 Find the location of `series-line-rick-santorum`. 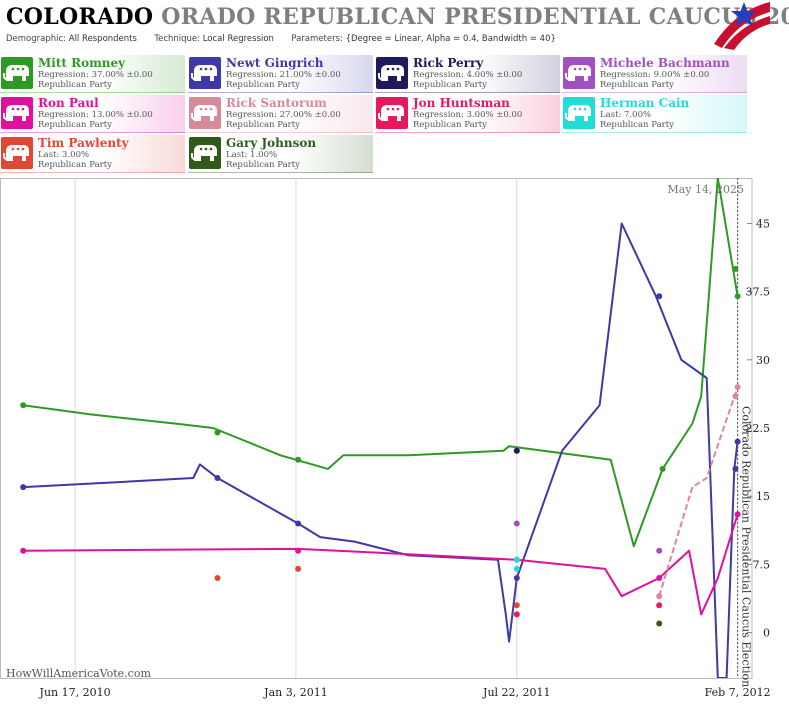

series-line-rick-santorum is located at coordinates (698, 491).